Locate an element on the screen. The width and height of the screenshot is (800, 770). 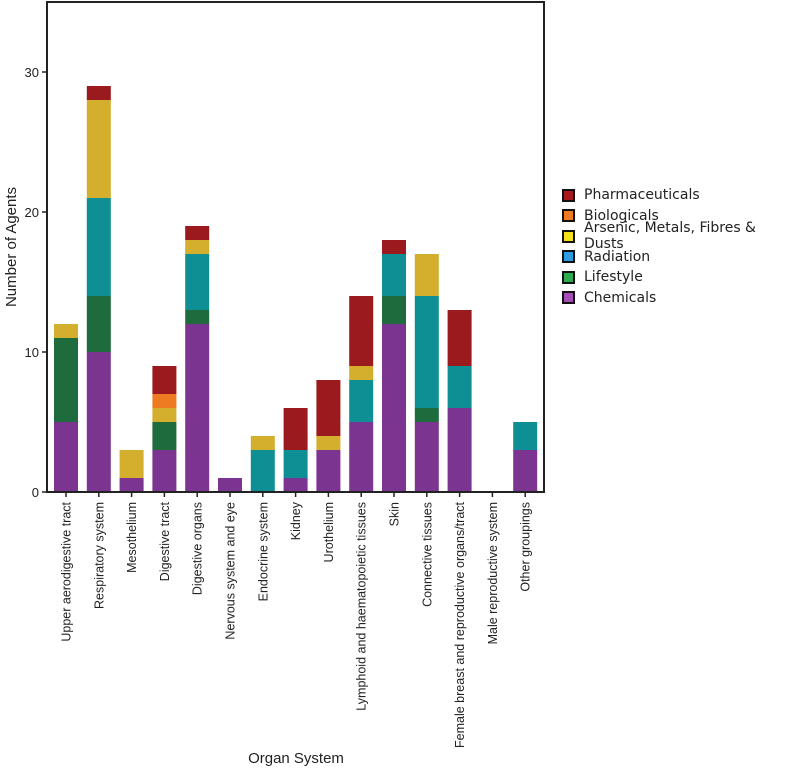
x-tick-label-other-groupings: Other groupings is located at coordinates (526, 547).